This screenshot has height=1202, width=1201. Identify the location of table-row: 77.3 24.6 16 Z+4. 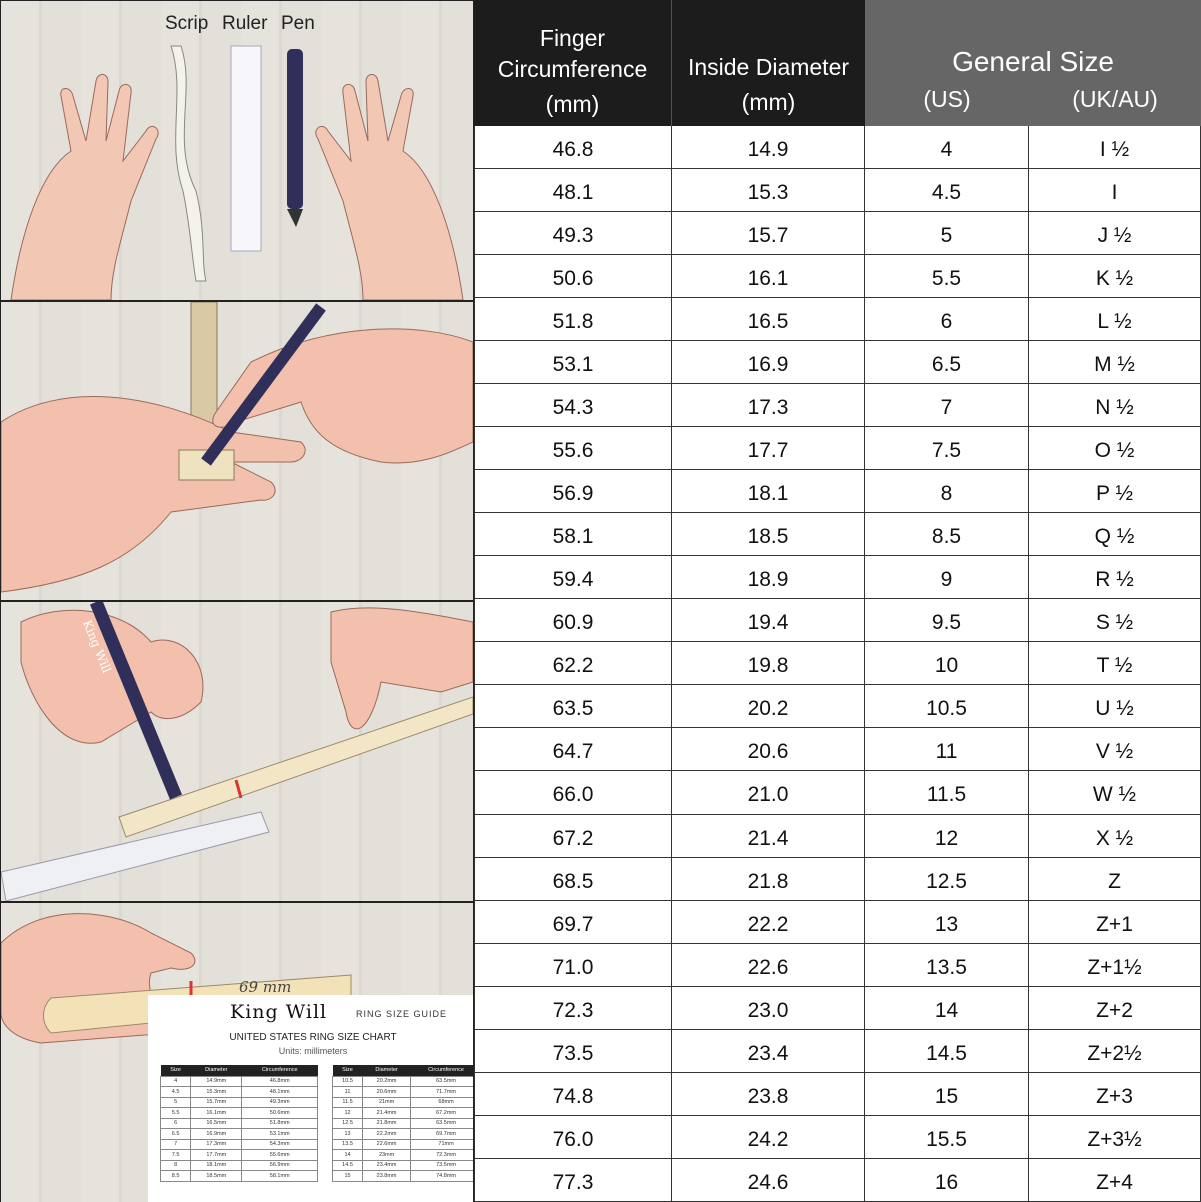
(837, 1180).